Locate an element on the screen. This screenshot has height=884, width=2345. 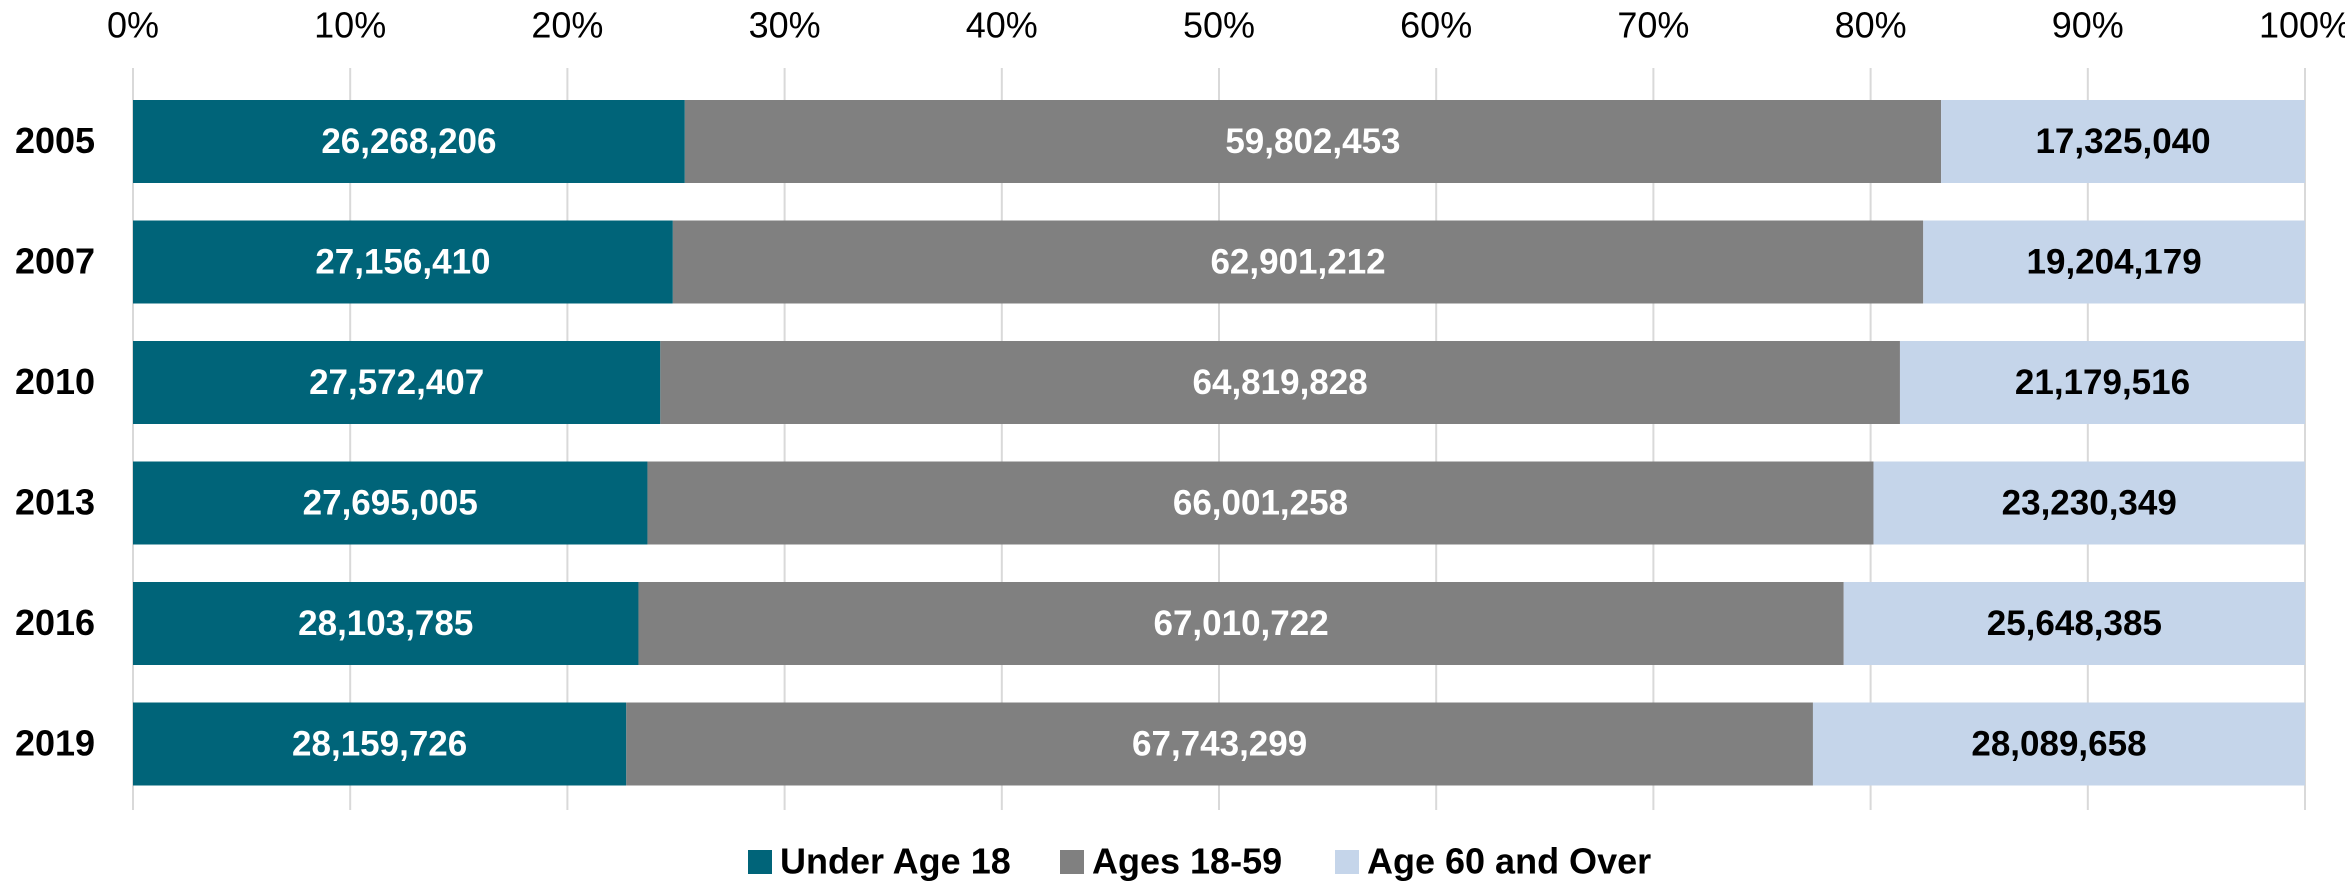
value-label: 28,159,726 is located at coordinates (379, 743).